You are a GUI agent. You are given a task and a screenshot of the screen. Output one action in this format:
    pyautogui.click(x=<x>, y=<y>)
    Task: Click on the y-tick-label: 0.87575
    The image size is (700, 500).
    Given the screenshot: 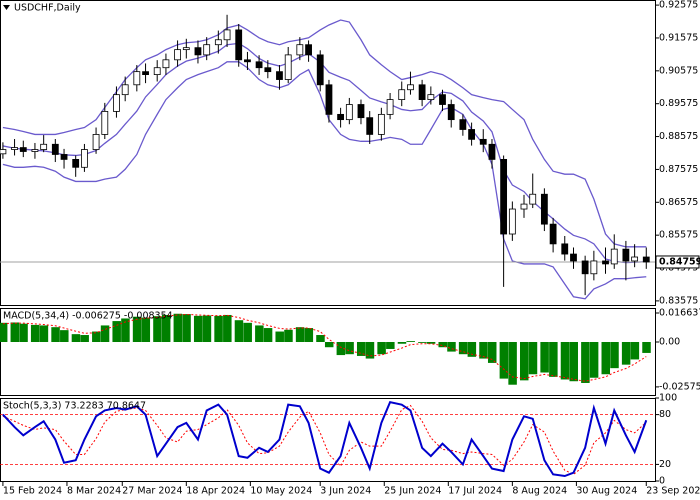 What is the action you would take?
    pyautogui.click(x=678, y=169)
    